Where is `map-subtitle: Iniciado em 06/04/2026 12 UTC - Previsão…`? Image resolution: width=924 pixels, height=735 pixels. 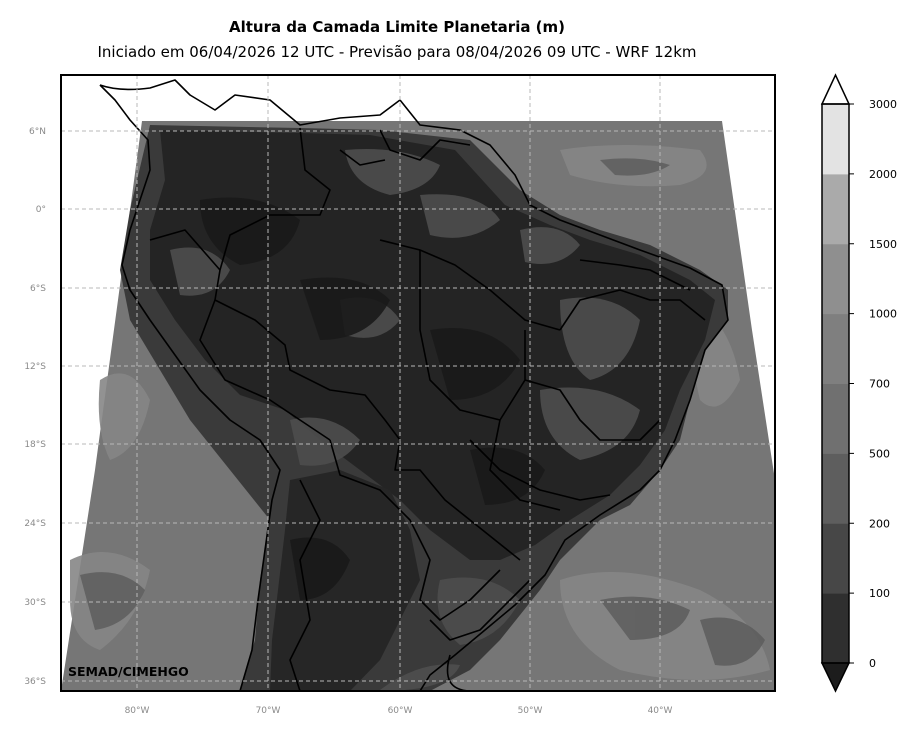
map-subtitle: Iniciado em 06/04/2026 12 UTC - Previsão… is located at coordinates (397, 52).